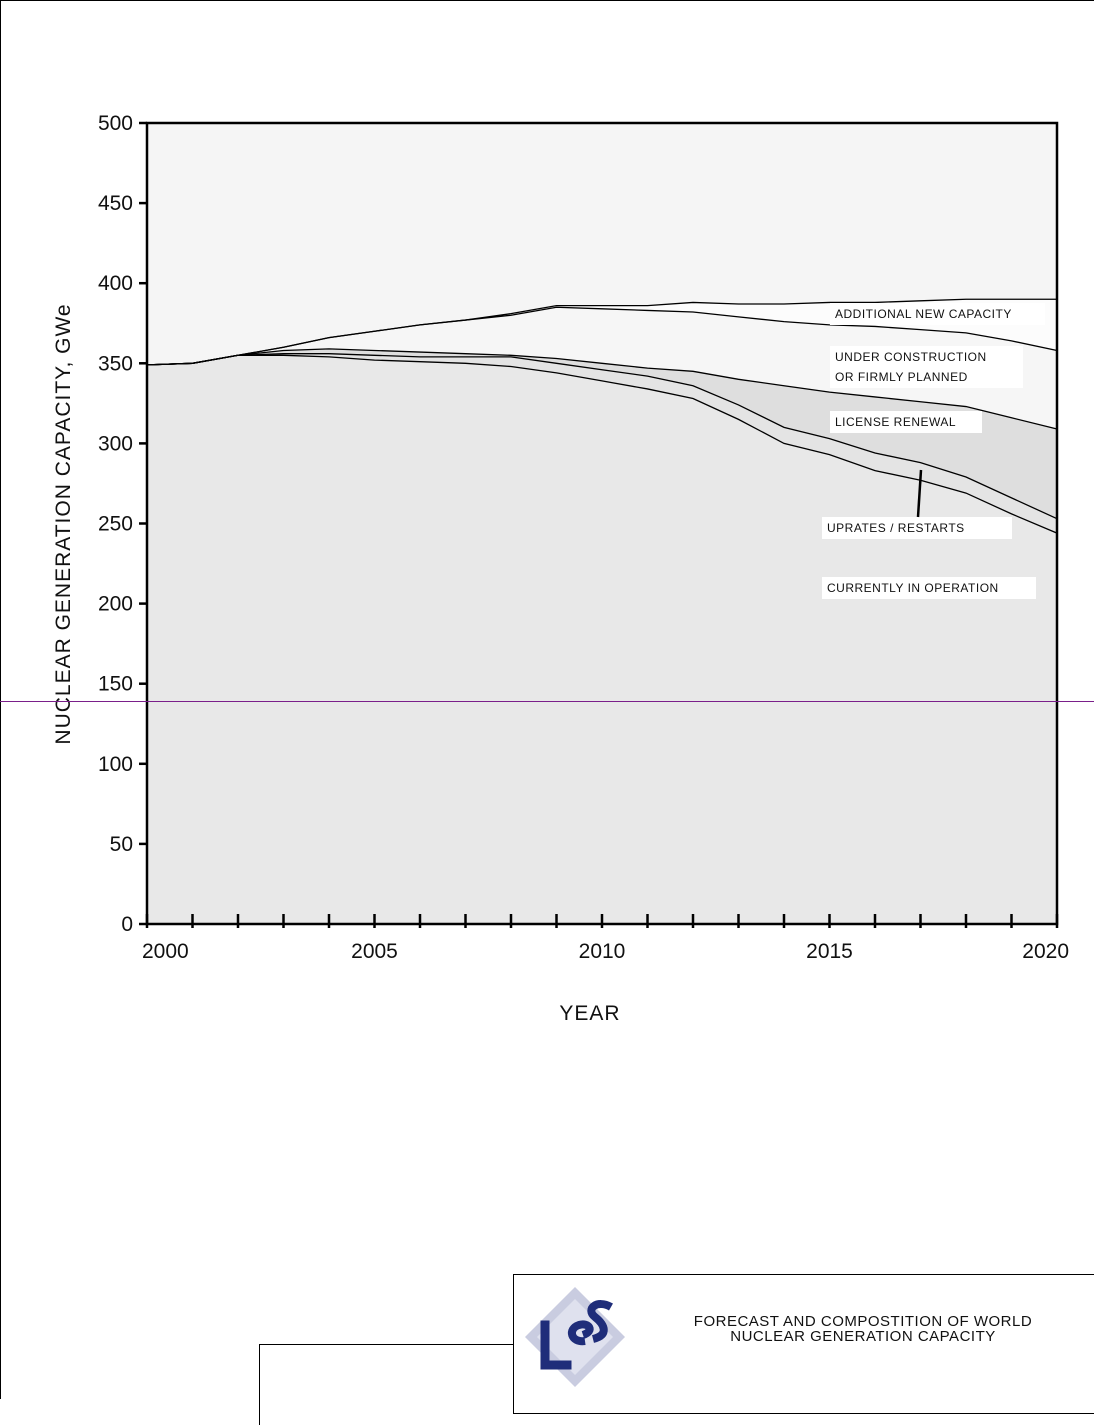  Describe the element at coordinates (115, 684) in the screenshot. I see `y-tick-label: 150` at that location.